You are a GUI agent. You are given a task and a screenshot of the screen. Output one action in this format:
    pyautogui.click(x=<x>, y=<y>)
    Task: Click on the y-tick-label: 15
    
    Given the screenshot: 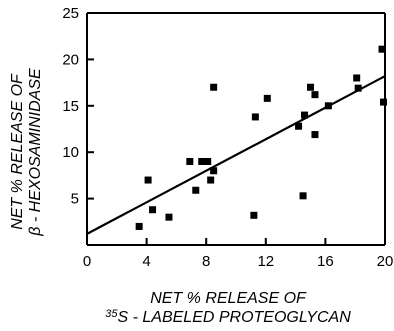 What is the action you would take?
    pyautogui.click(x=70, y=106)
    